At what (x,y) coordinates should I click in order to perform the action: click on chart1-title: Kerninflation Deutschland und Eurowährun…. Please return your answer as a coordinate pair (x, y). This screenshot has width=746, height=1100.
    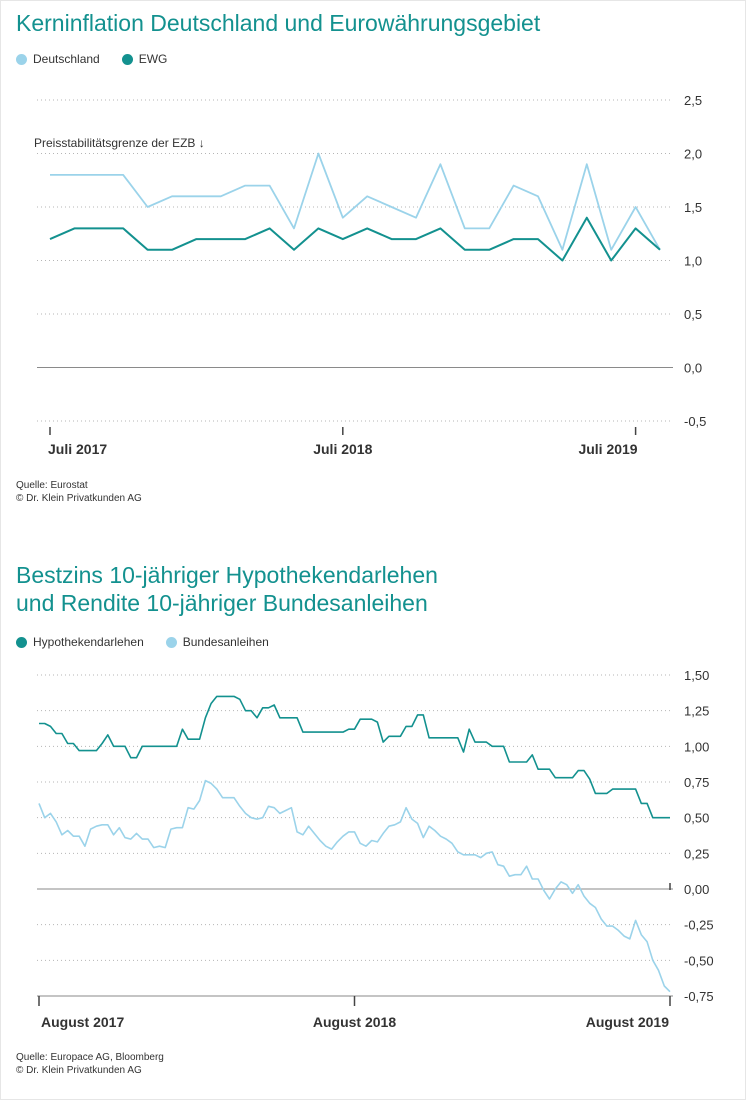
    Looking at the image, I should click on (278, 23).